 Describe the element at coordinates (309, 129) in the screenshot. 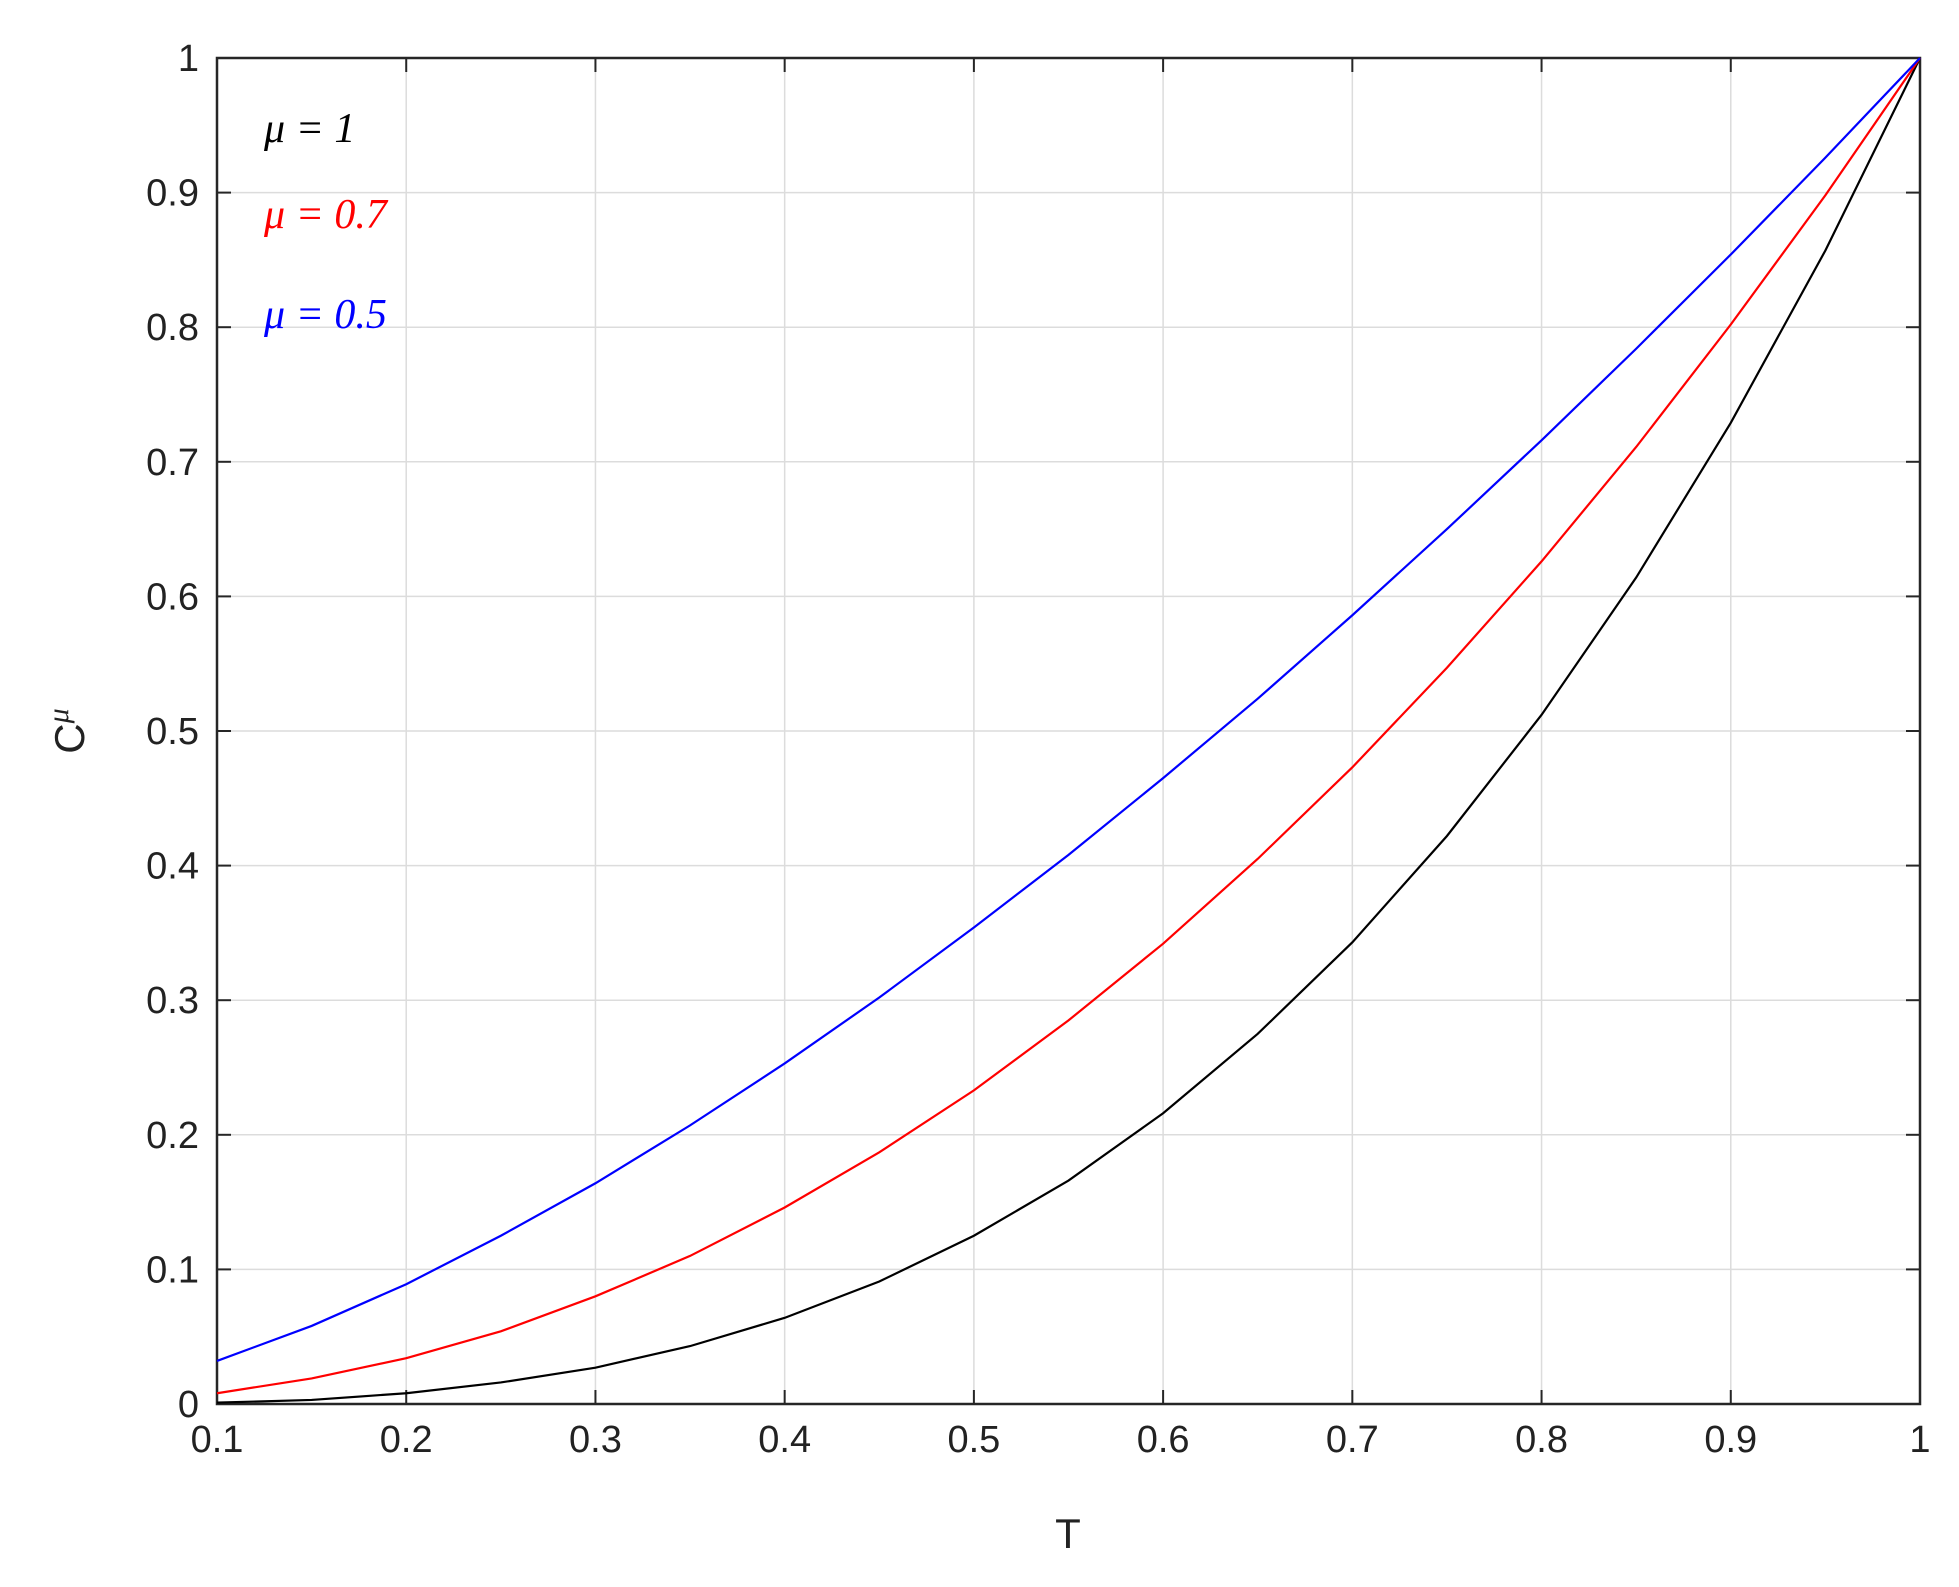

I see `legend-entry: μ = 1` at that location.